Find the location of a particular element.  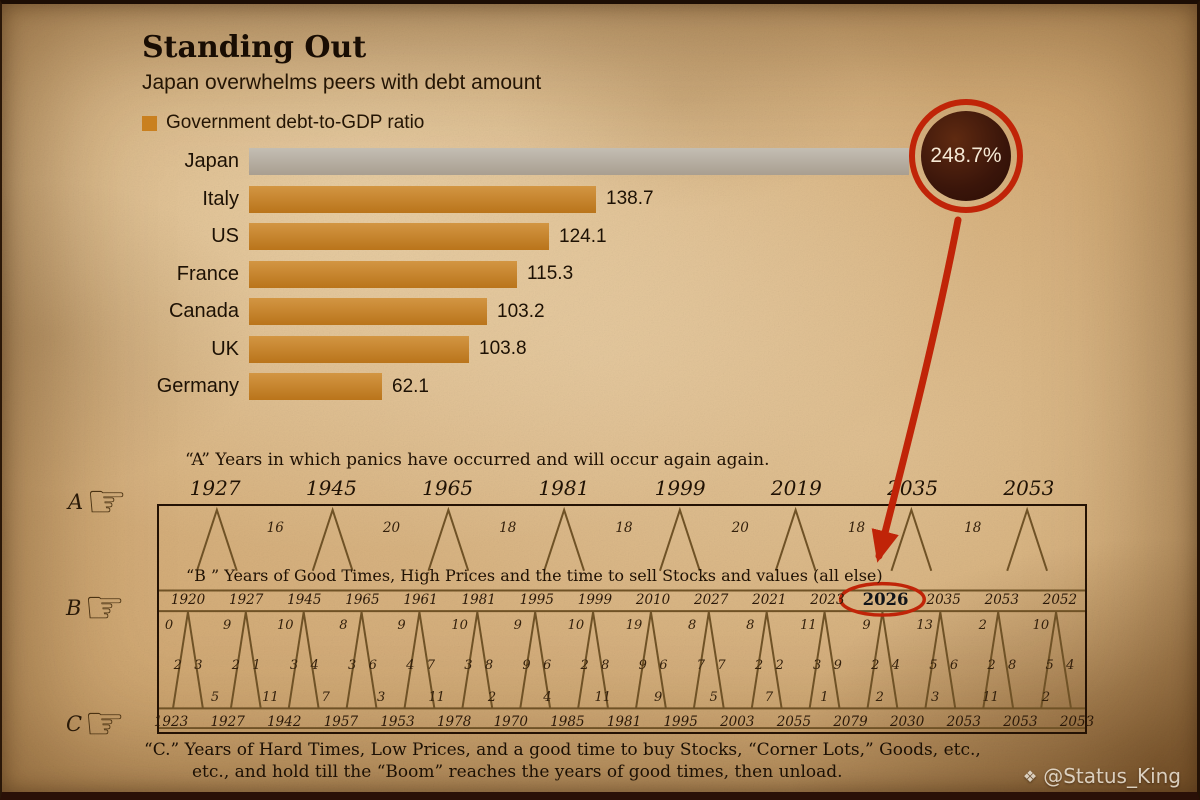

c-year-label: 1995 is located at coordinates (680, 722).